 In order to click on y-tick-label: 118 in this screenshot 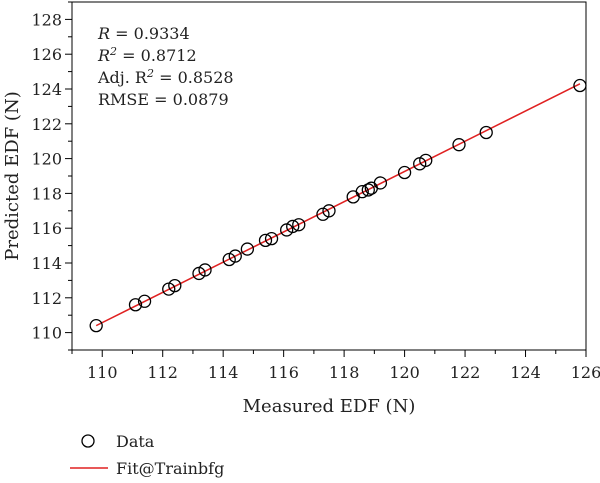, I will do `click(46, 193)`.